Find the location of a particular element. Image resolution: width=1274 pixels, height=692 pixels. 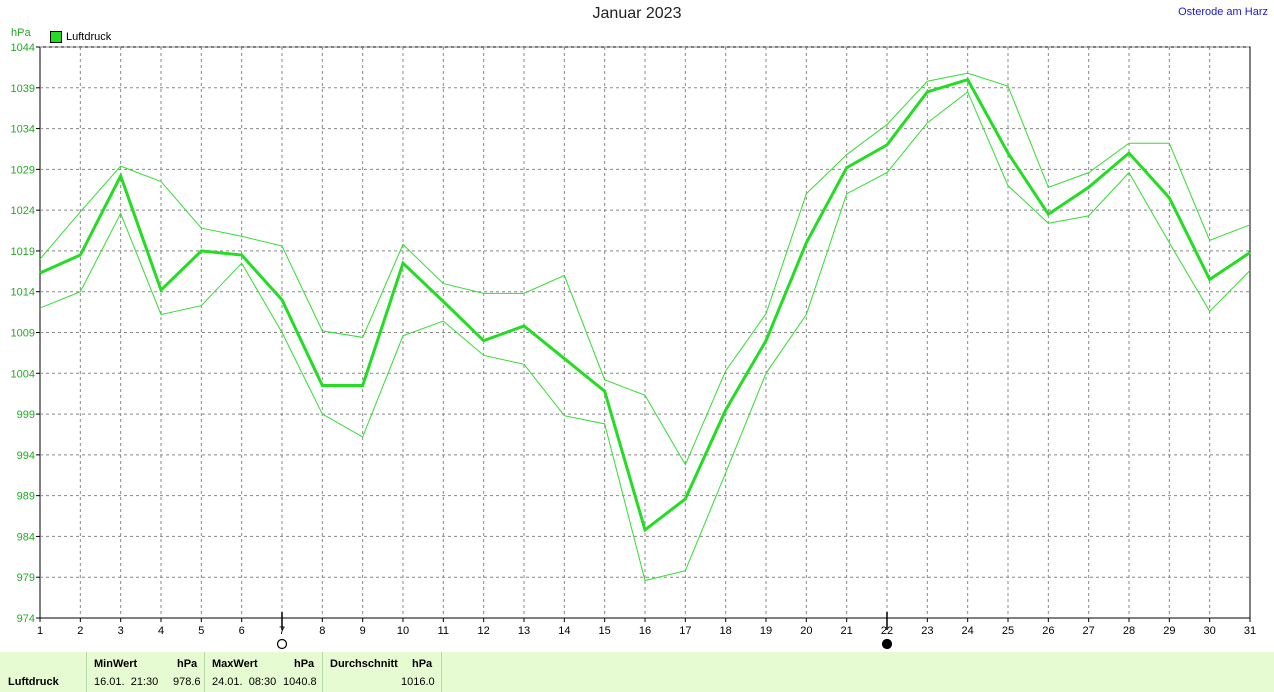

x-tick-label: 29 is located at coordinates (1169, 631).